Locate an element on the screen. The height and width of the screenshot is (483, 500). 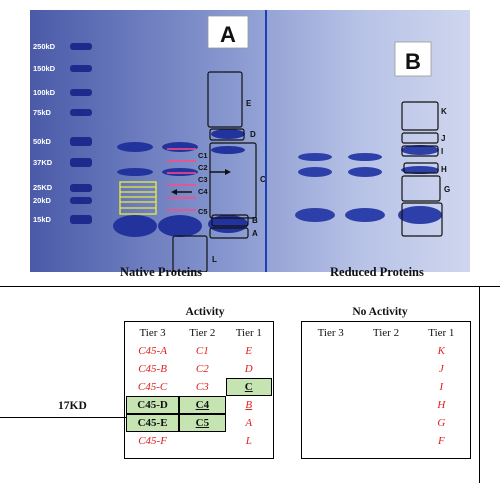
activity-bottom-border is located at coordinates (199, 458).